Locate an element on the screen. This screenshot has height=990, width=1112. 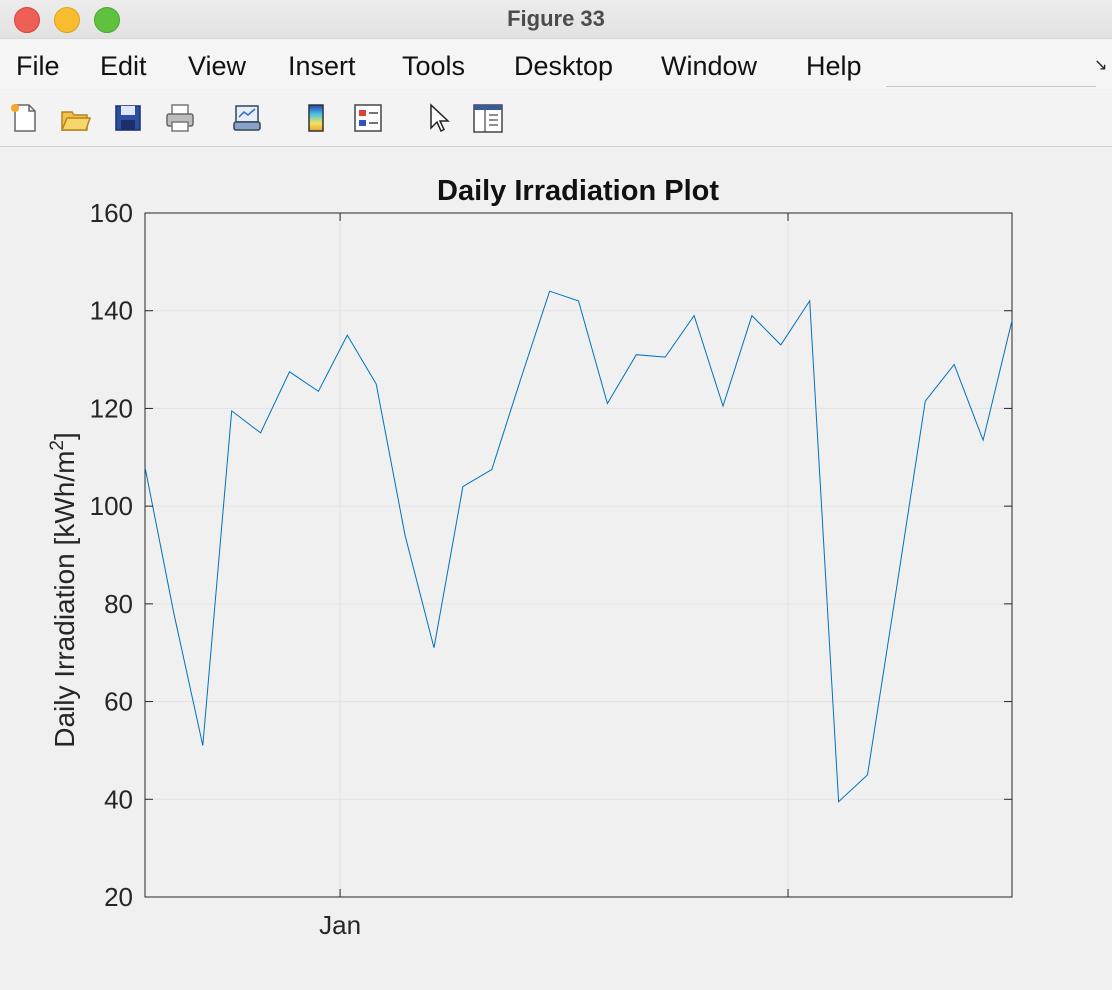
print-icon is located at coordinates (180, 118).